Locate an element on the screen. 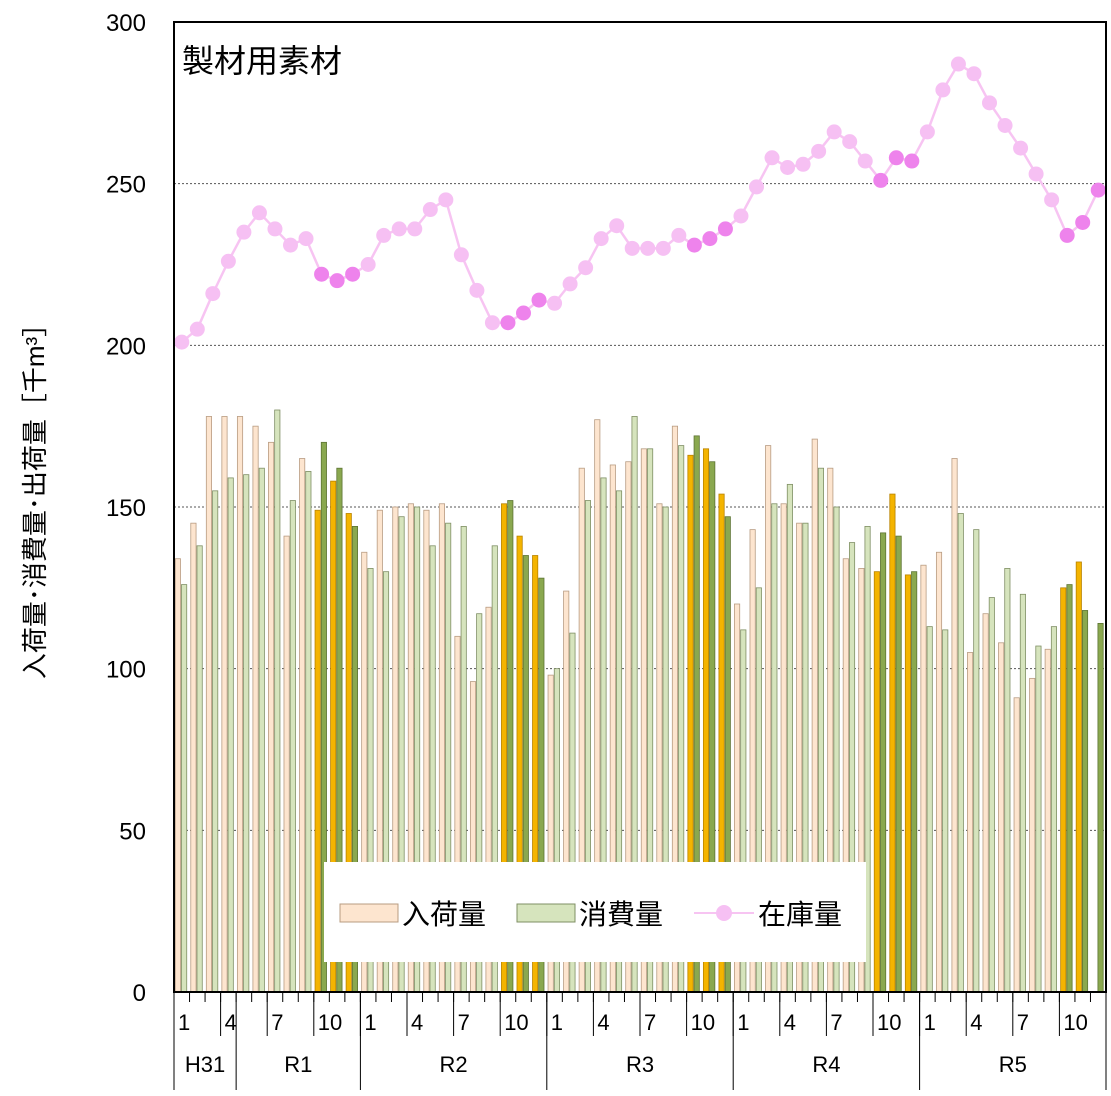  y-axis-ticks: 0 50 100 150 200 250 300 is located at coordinates (126, 508).